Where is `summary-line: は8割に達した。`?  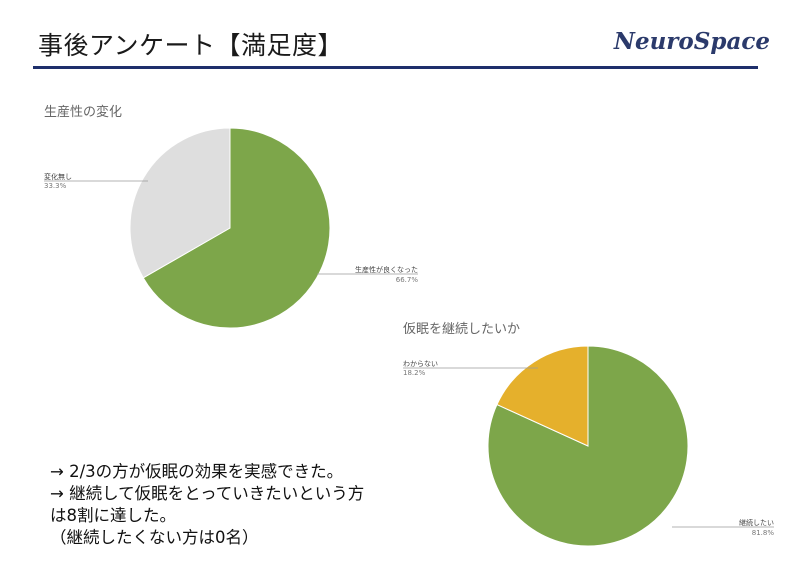 summary-line: は8割に達した。 is located at coordinates (113, 515).